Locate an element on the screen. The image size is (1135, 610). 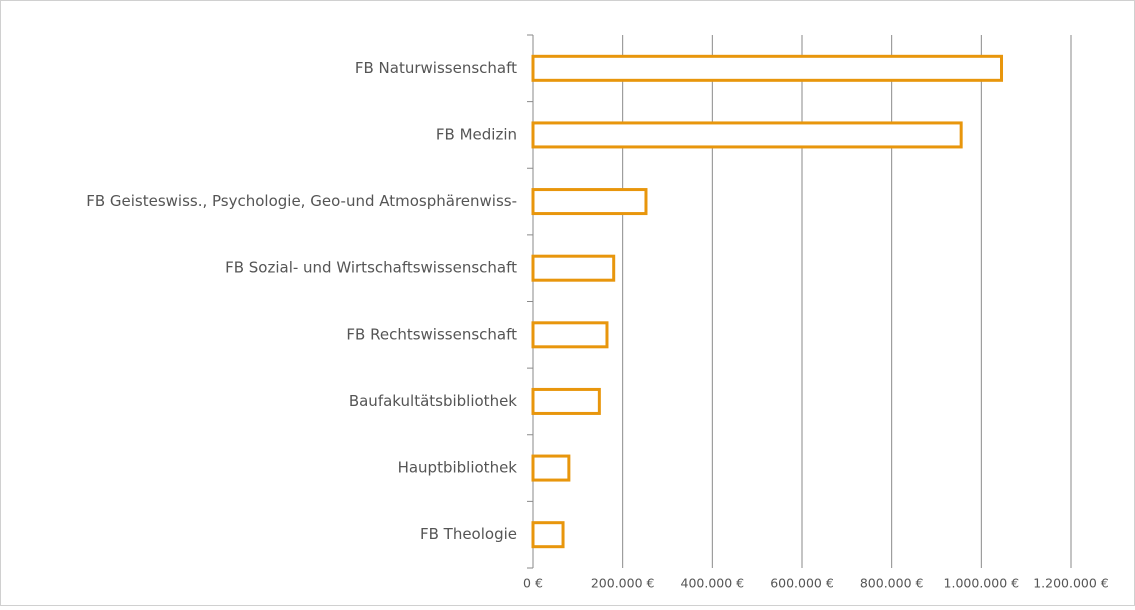
y-tick-label: FB Theologie is located at coordinates (468, 534).